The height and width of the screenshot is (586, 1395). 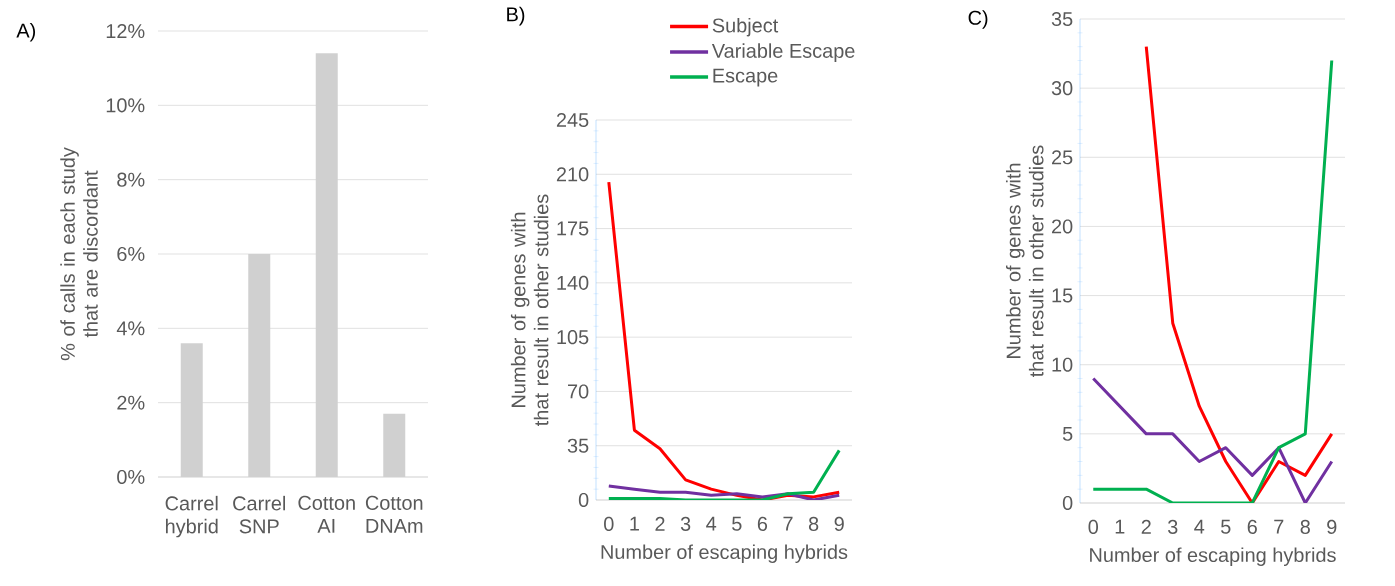 What do you see at coordinates (1062, 226) in the screenshot?
I see `y-tick-label: 20` at bounding box center [1062, 226].